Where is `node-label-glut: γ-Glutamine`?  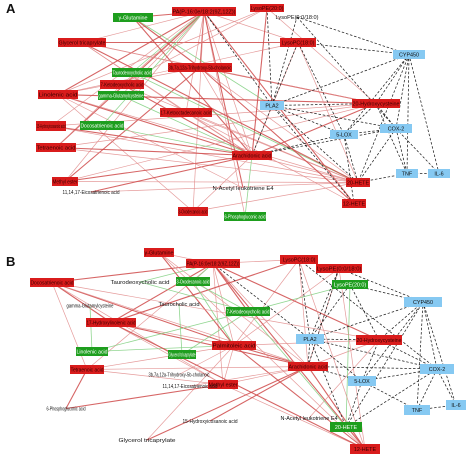 node-label-glut: γ-Glutamine is located at coordinates (132, 18).